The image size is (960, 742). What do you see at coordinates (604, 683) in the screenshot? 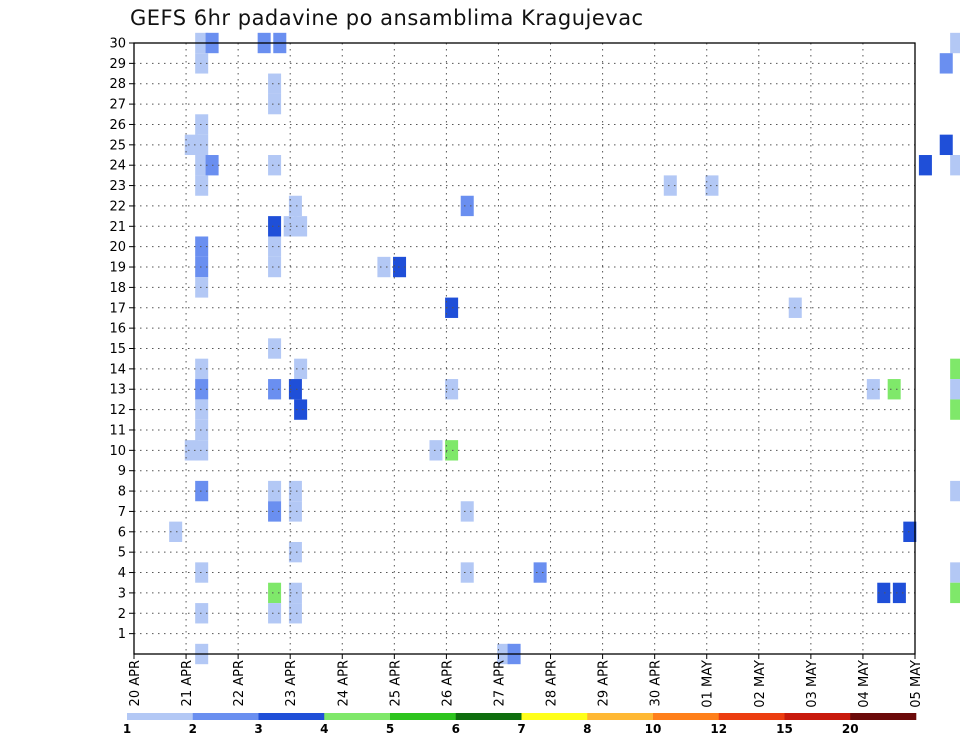
I see `x-tick-label: 29 APR` at bounding box center [604, 683].